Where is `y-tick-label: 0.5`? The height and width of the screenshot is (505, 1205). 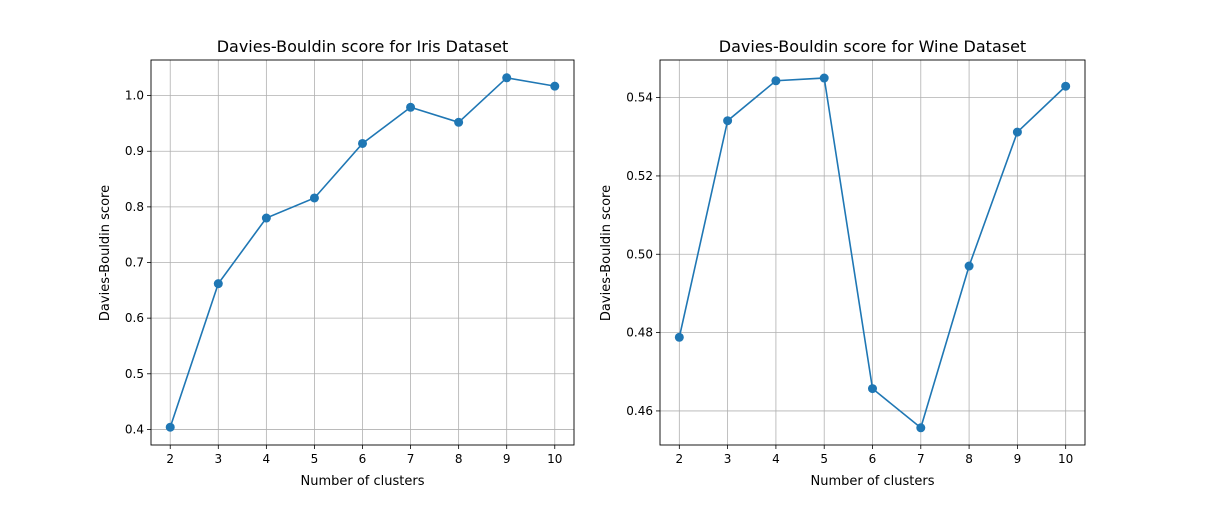
y-tick-label: 0.5 is located at coordinates (134, 374).